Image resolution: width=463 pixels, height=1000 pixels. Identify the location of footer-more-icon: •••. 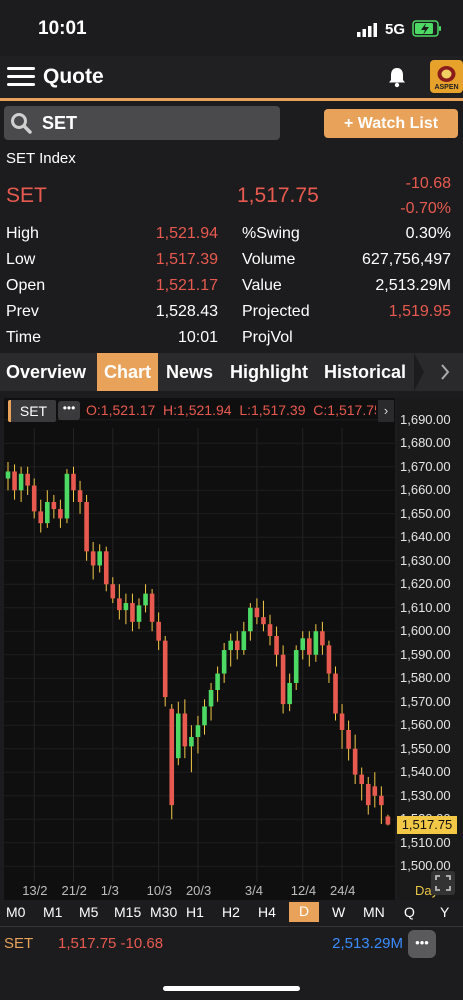
(422, 944).